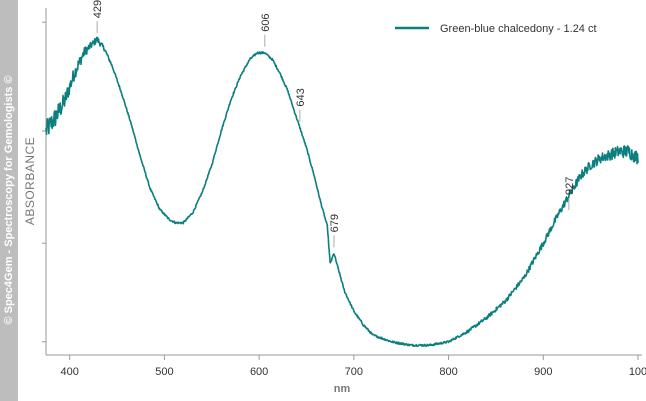  What do you see at coordinates (266, 22) in the screenshot?
I see `peak-label: 606` at bounding box center [266, 22].